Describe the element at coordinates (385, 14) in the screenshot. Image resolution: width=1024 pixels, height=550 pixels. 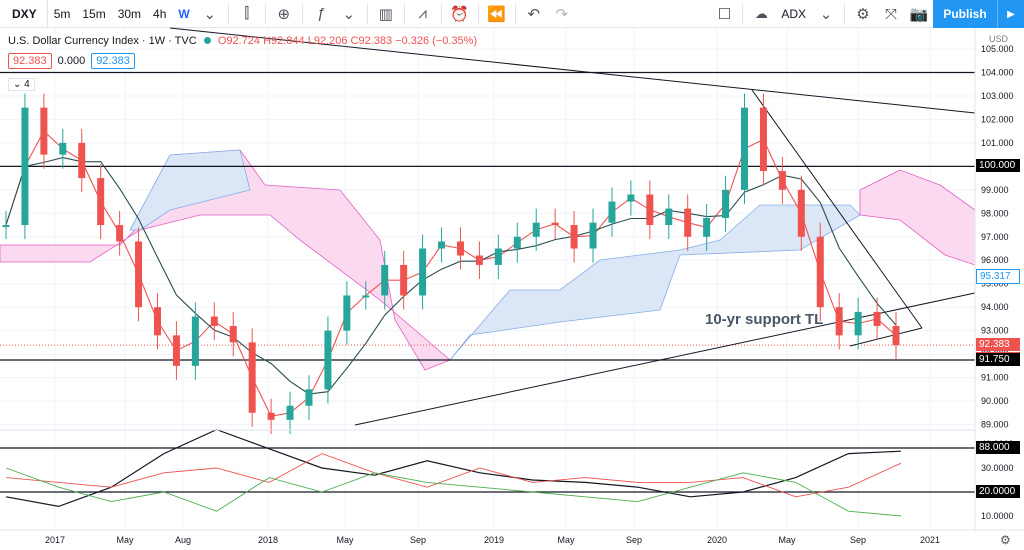
I see `financials-icon: ▥` at that location.